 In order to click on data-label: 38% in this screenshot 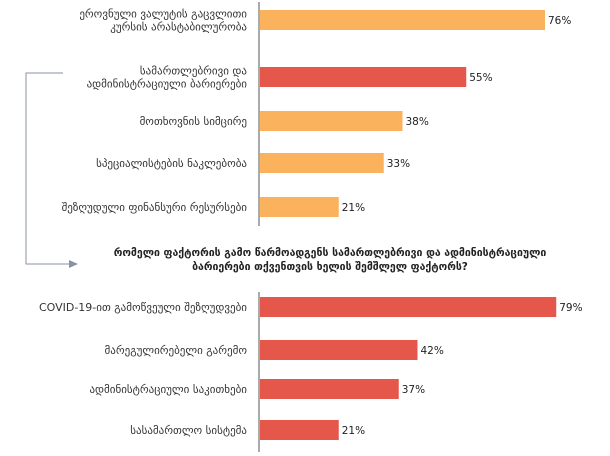, I will do `click(417, 122)`.